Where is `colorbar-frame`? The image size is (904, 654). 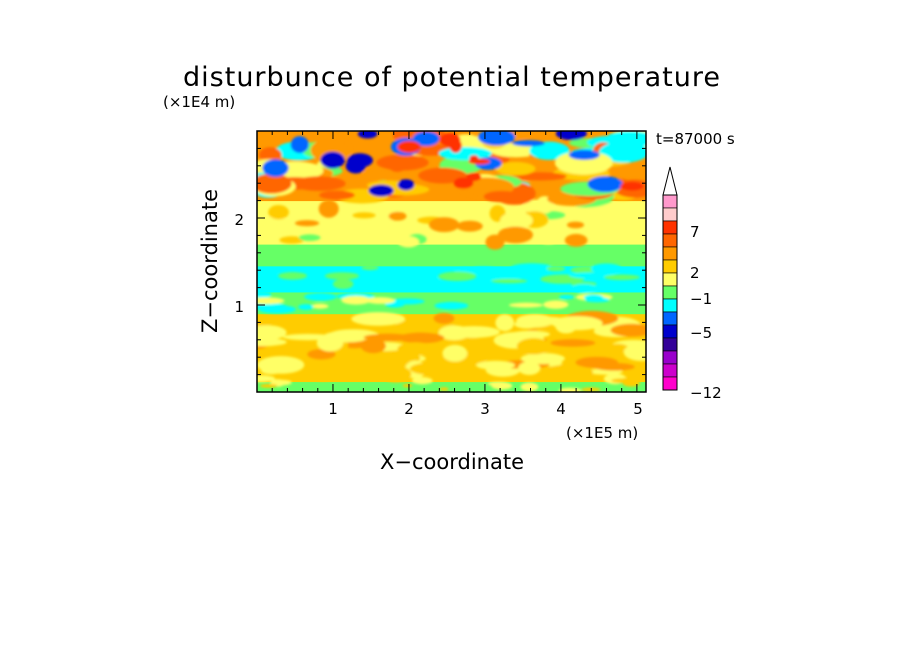 colorbar-frame is located at coordinates (670, 292).